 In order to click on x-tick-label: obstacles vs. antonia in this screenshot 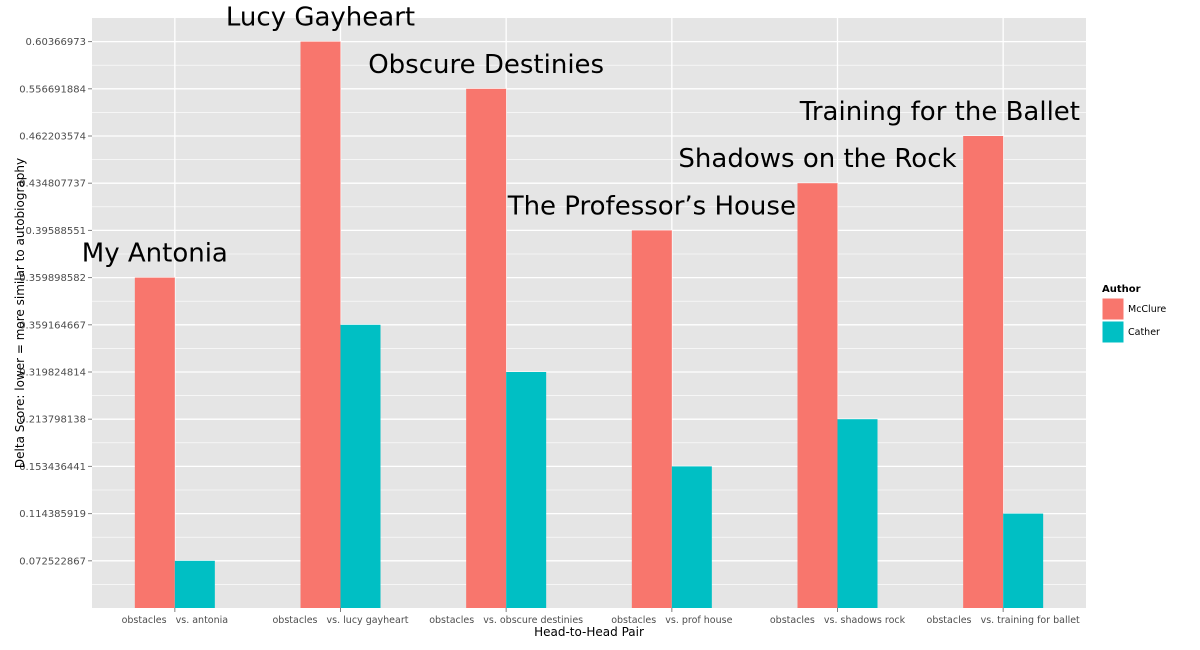, I will do `click(175, 620)`.